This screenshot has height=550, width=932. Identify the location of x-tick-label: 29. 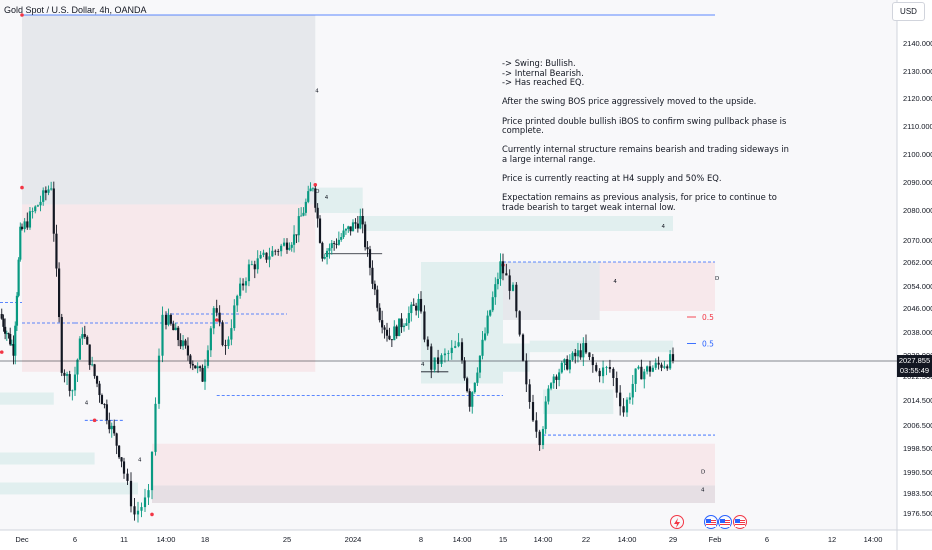
(673, 539).